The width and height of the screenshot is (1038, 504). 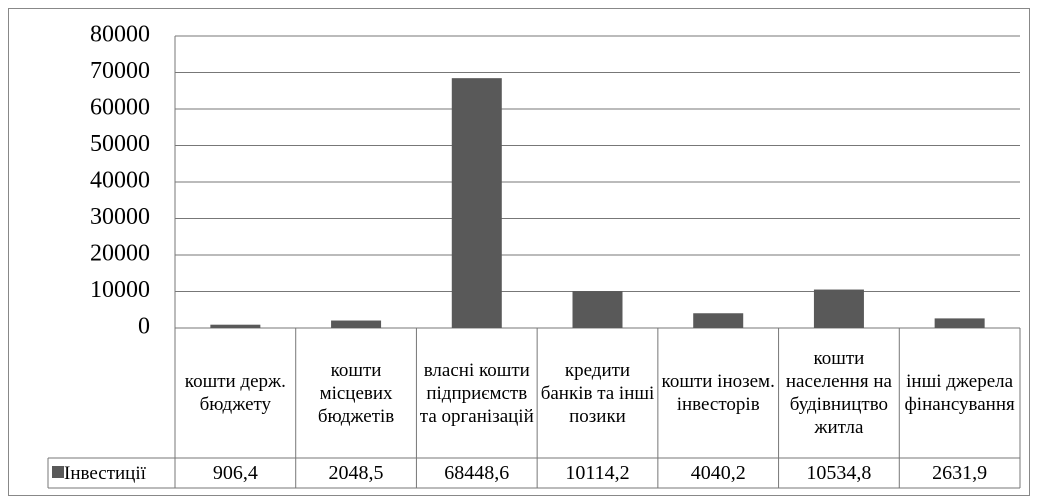 I want to click on x-tick-label: кошти держ. бюджету, so click(x=235, y=393).